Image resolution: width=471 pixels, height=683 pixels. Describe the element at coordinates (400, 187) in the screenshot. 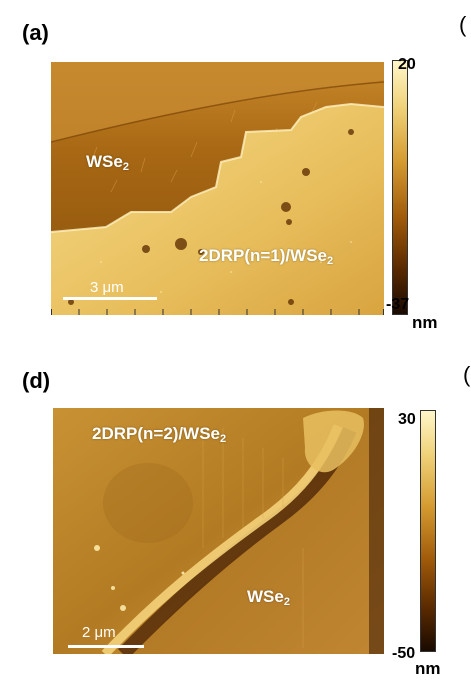

I see `colorbar-a` at that location.